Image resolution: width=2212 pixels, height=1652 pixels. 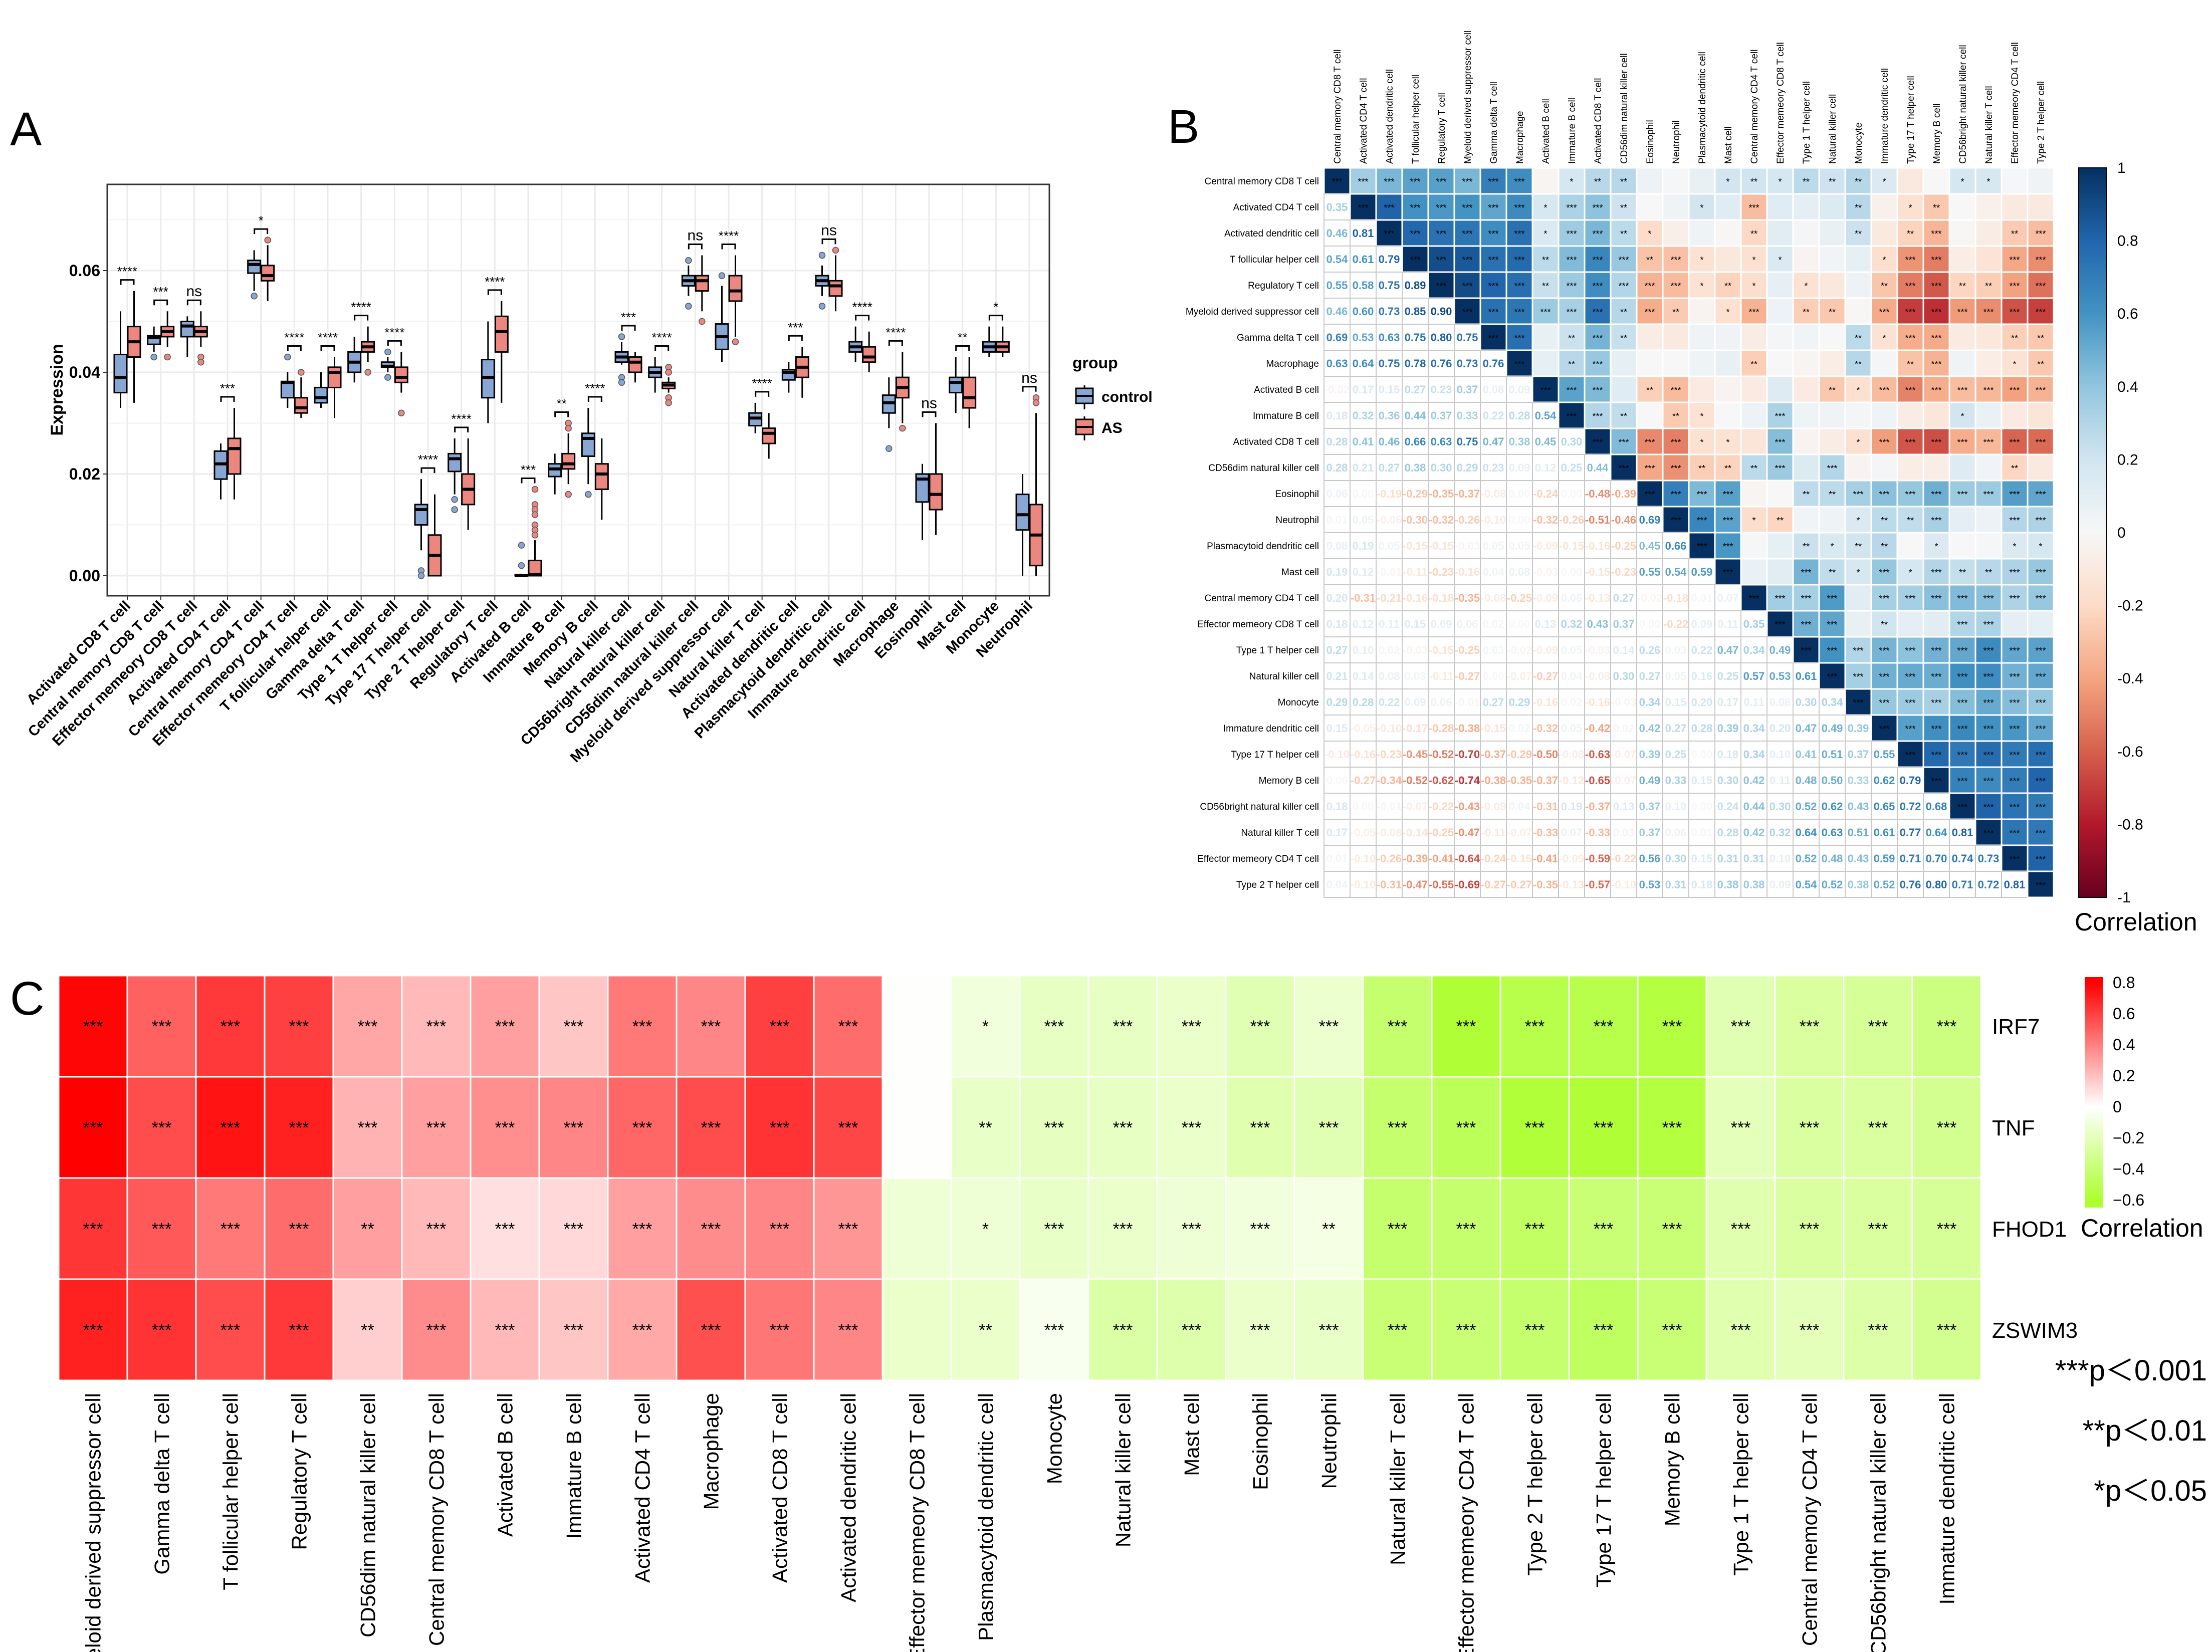 I want to click on correlation-value: 0.09, so click(x=1520, y=389).